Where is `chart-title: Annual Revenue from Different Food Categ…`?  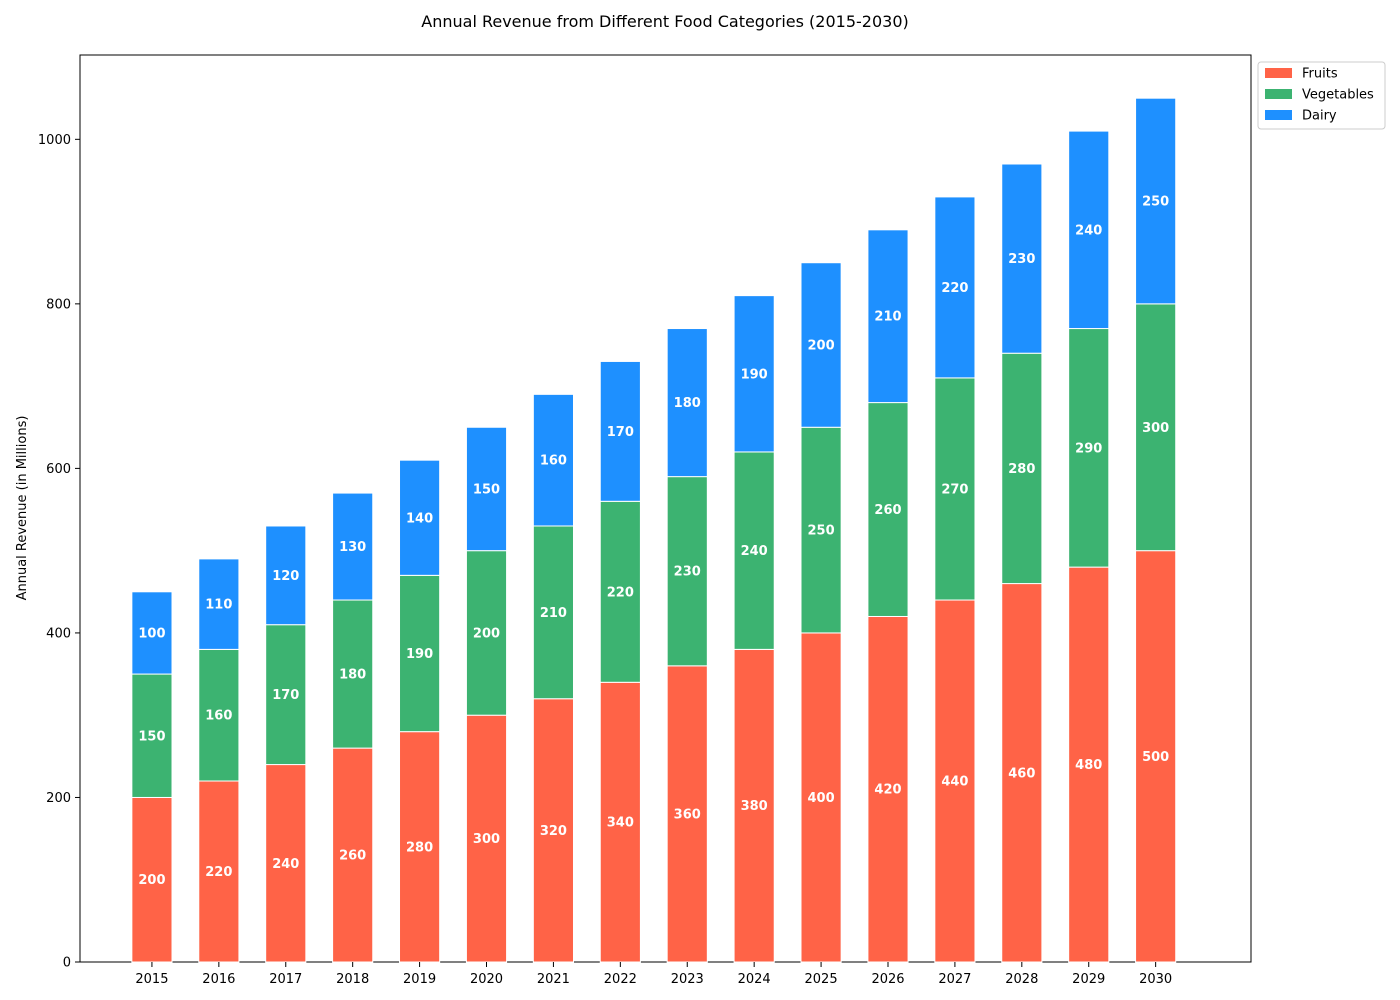 chart-title: Annual Revenue from Different Food Categ… is located at coordinates (664, 21).